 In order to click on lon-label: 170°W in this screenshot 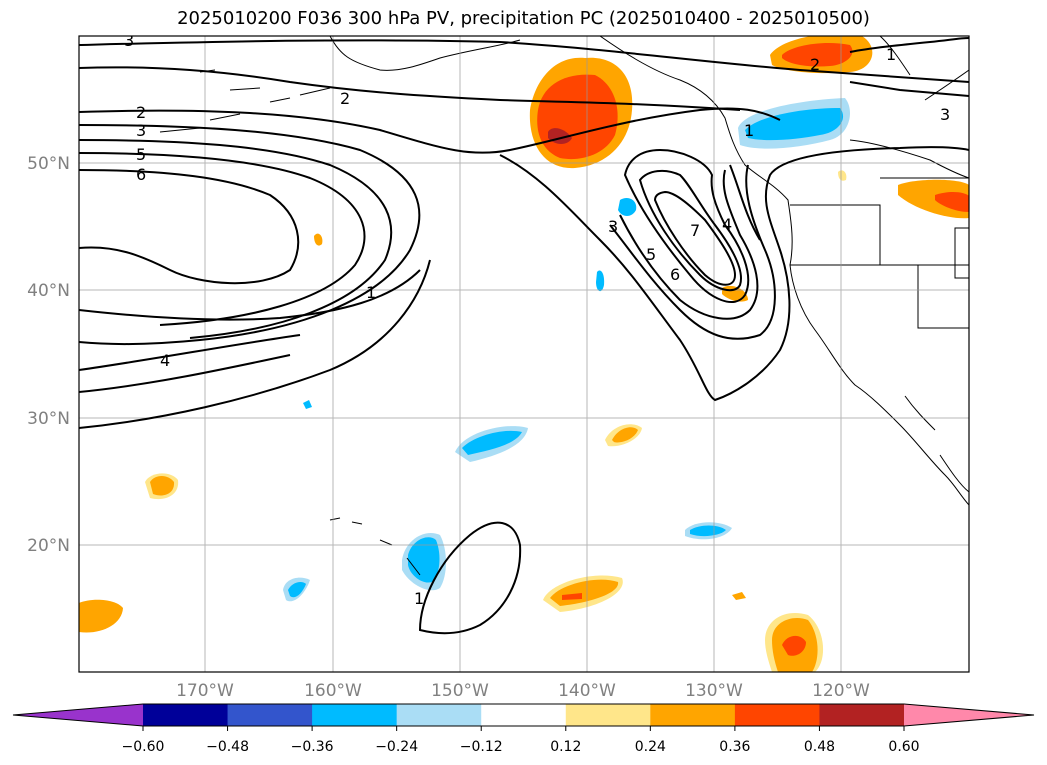, I will do `click(205, 691)`.